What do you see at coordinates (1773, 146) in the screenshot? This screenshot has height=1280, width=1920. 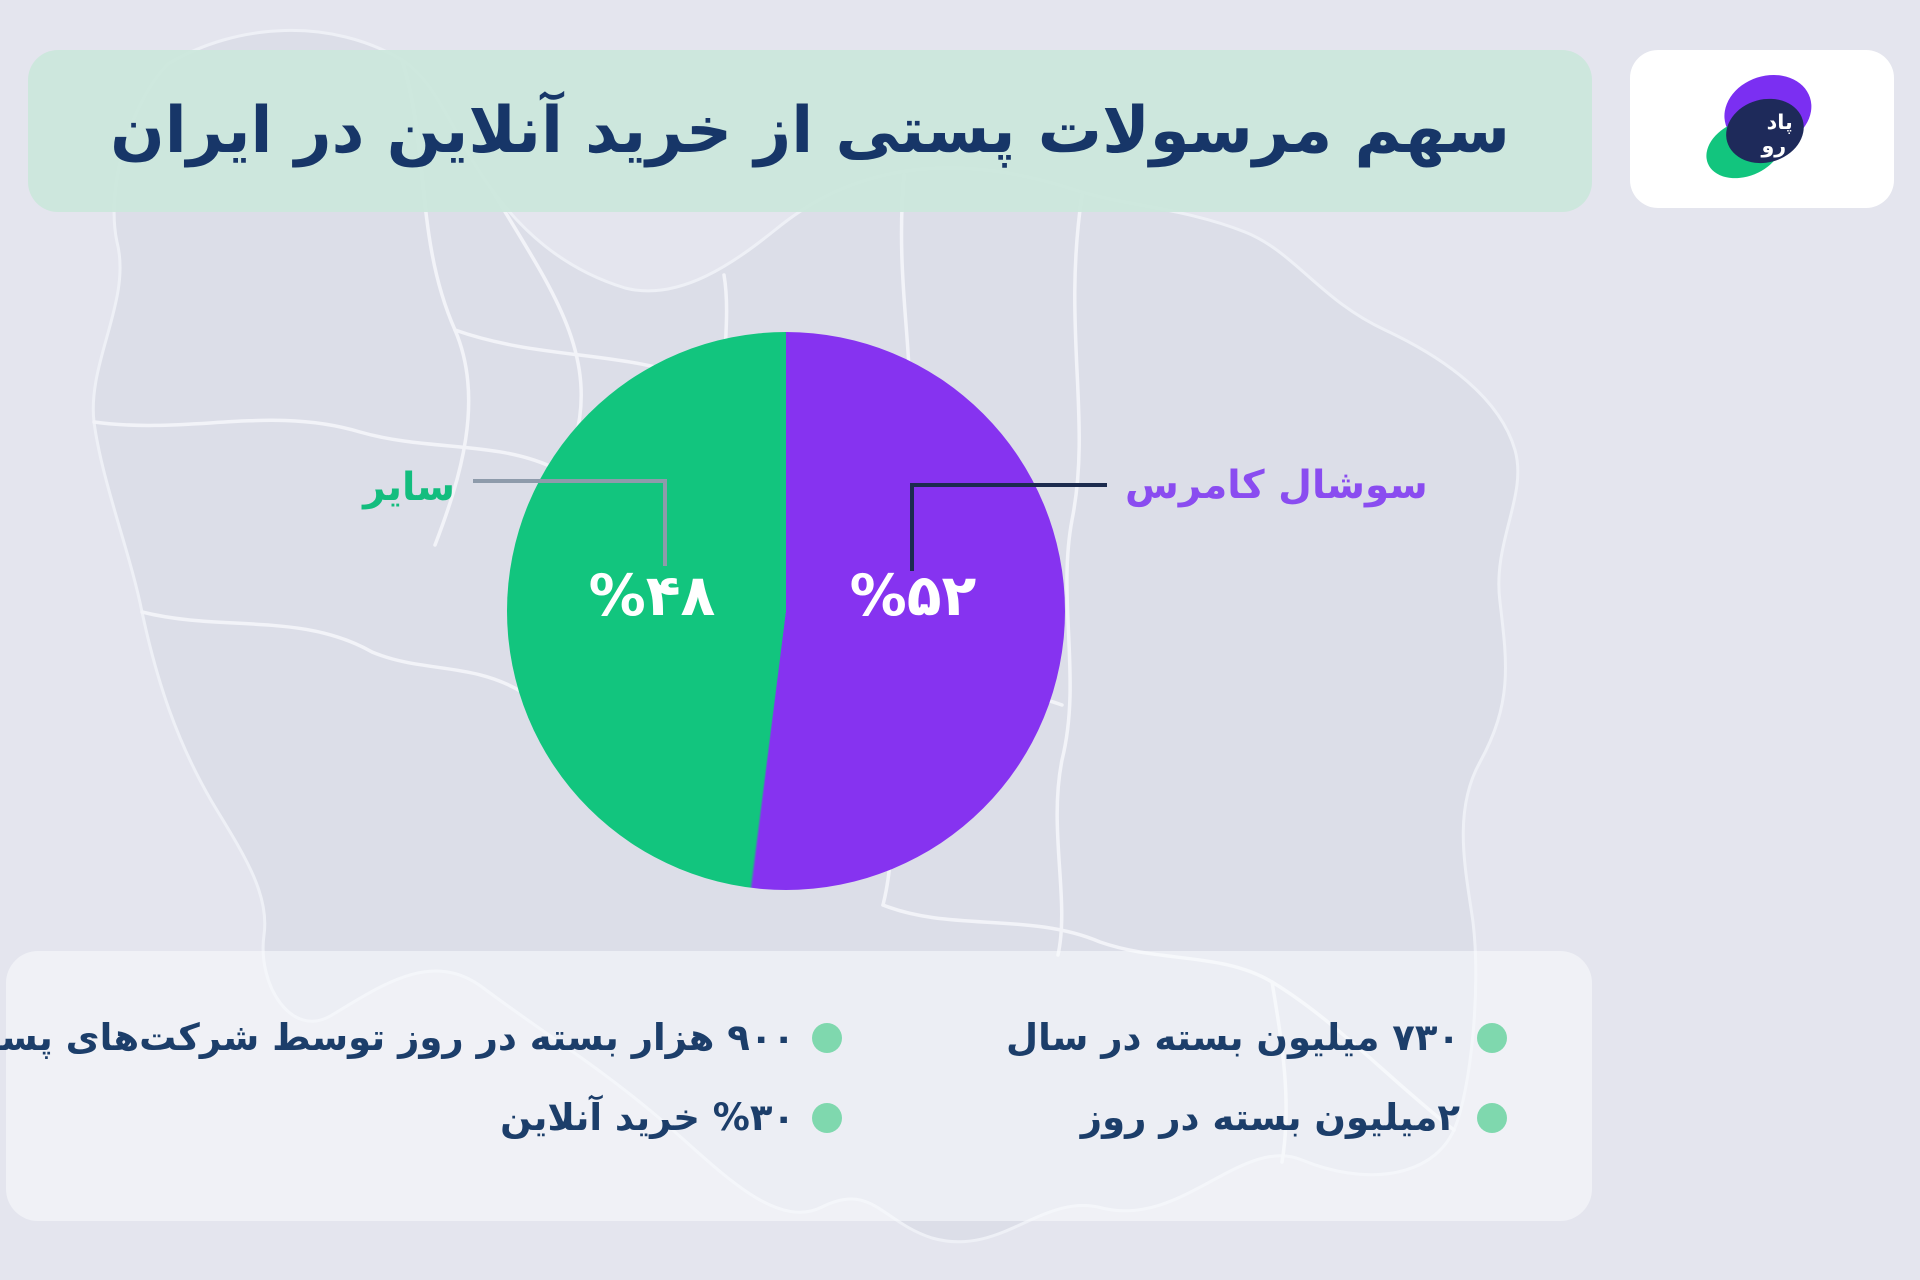 I see `logo-text-line2: رو` at bounding box center [1773, 146].